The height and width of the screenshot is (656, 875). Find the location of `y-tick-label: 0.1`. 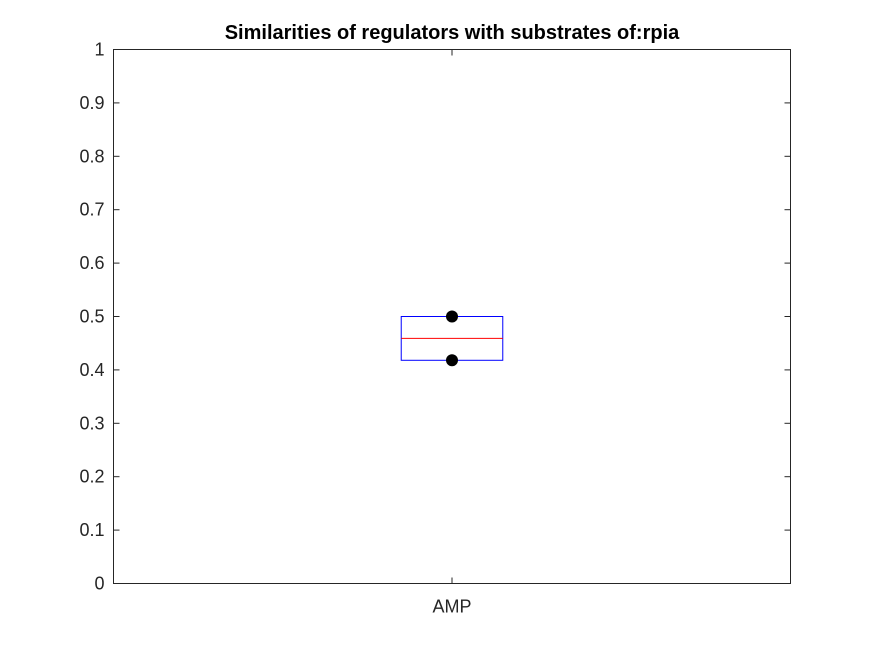

y-tick-label: 0.1 is located at coordinates (91, 530).